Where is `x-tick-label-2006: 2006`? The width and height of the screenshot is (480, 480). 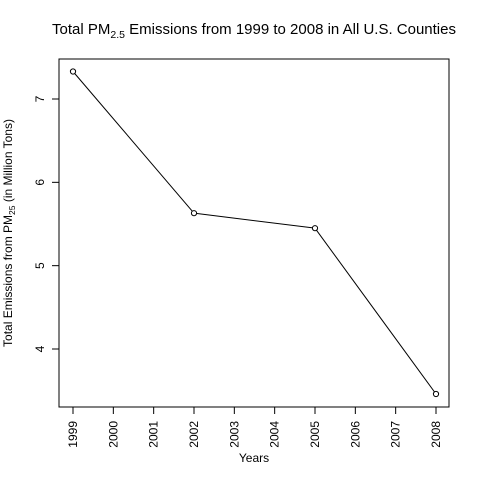 x-tick-label-2006: 2006 is located at coordinates (355, 434).